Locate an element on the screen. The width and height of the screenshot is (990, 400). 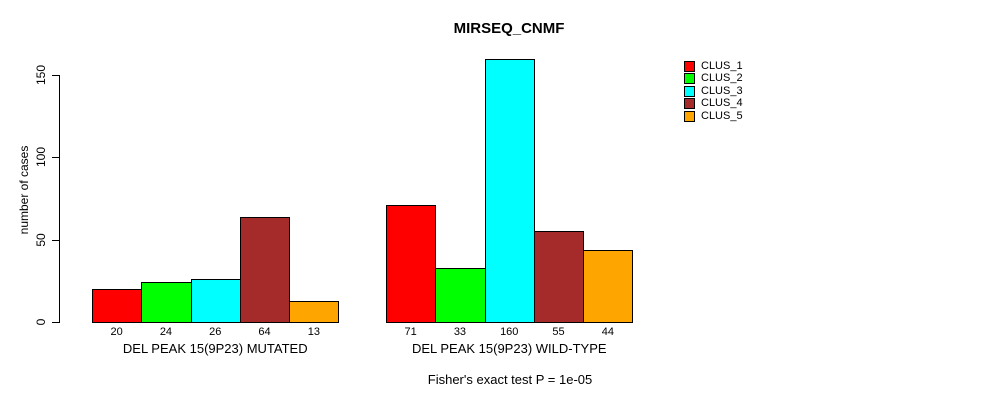
legend-label: CLUS_4 is located at coordinates (722, 103).